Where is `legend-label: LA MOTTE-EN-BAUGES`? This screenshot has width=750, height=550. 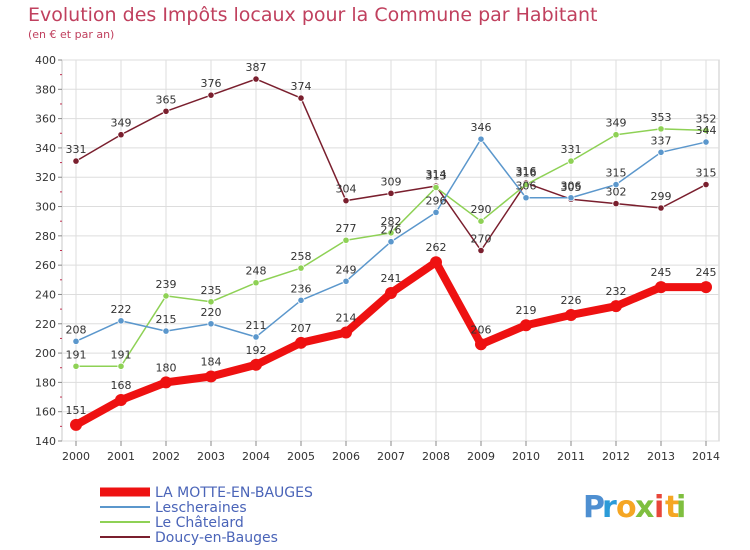 legend-label: LA MOTTE-EN-BAUGES is located at coordinates (234, 493).